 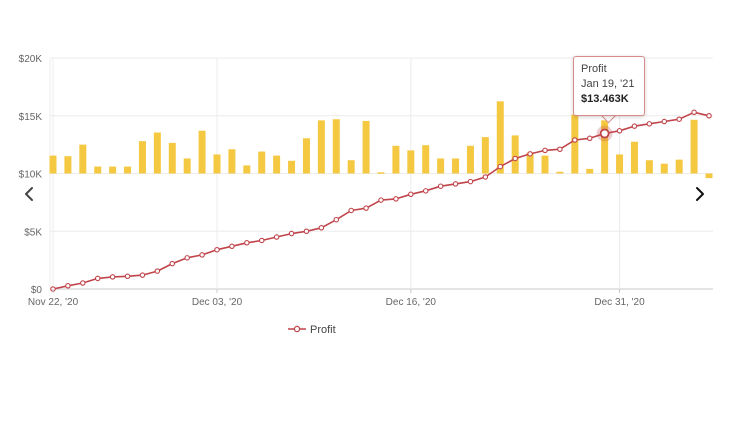 I want to click on x-tick-label: Dec 31, '20, so click(x=619, y=302).